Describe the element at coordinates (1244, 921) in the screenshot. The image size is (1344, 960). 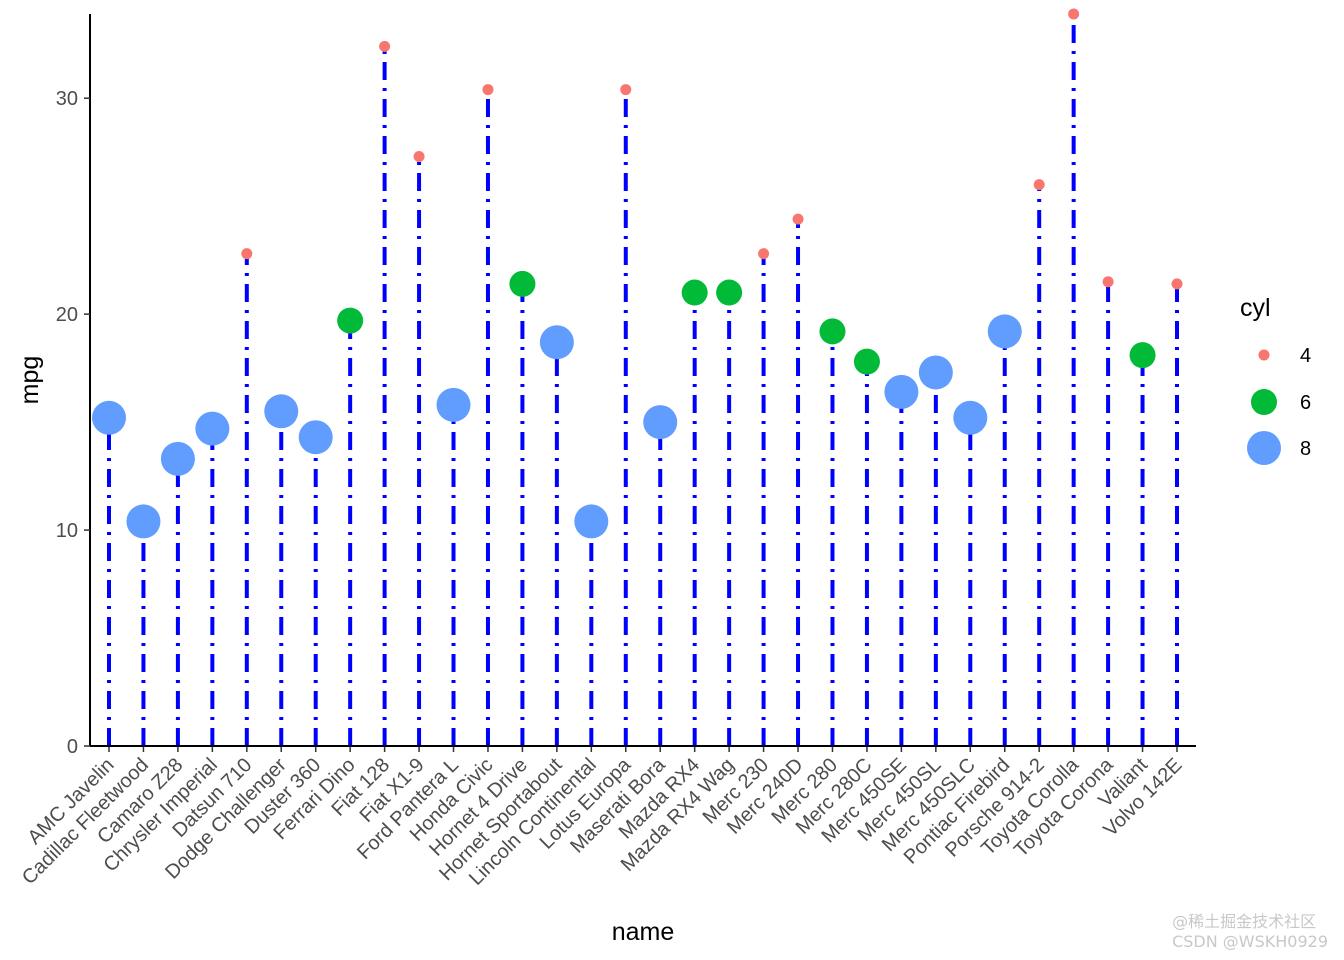
I see `watermark-line-1: @稀土掘金技术社区` at that location.